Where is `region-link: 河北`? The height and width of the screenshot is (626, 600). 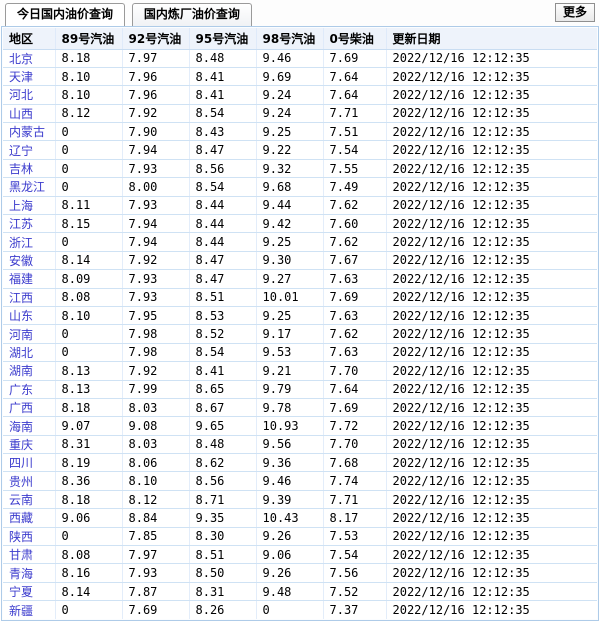 region-link: 河北 is located at coordinates (21, 95).